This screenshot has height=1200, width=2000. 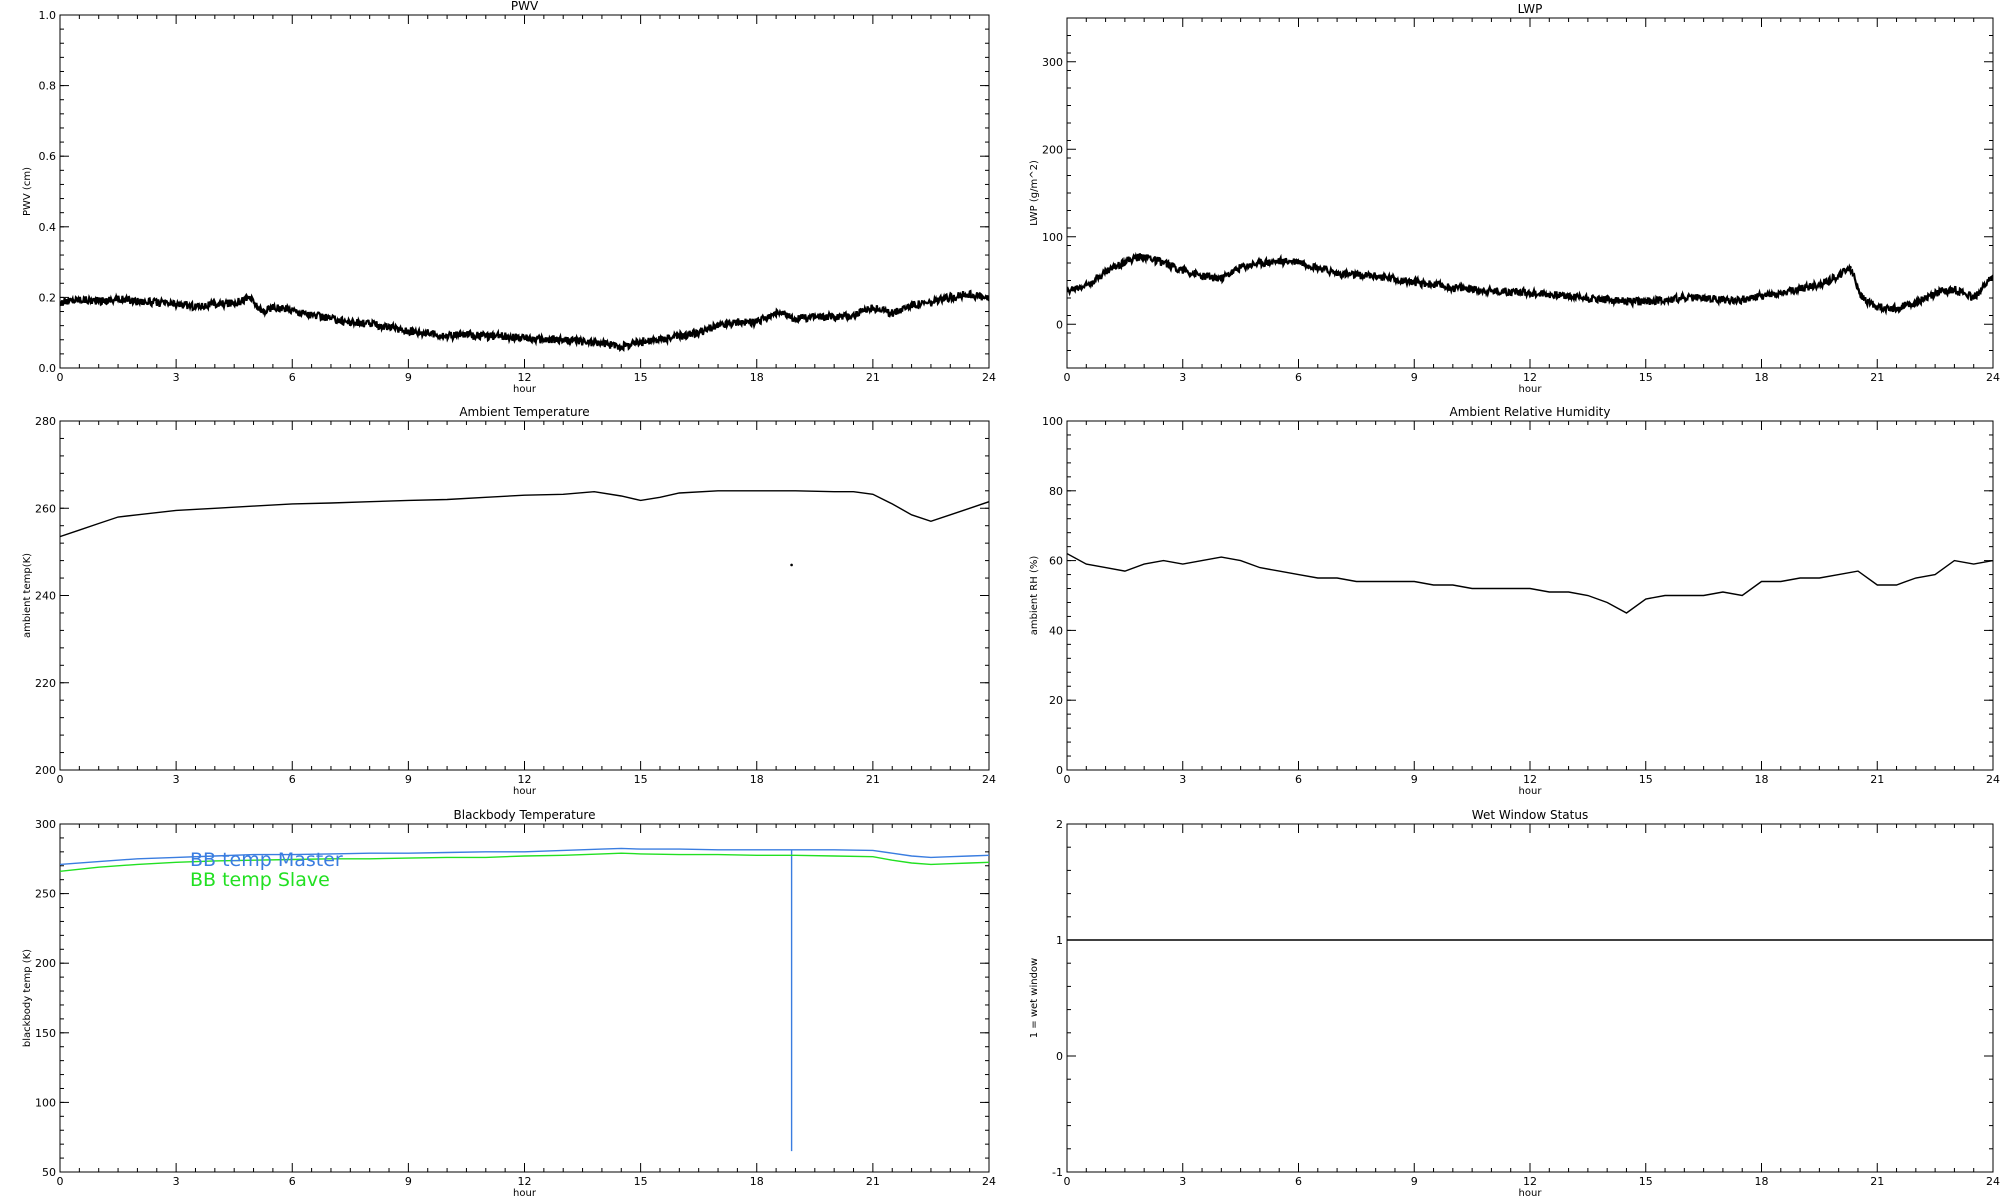 What do you see at coordinates (45, 508) in the screenshot?
I see `y-tick-label: 260` at bounding box center [45, 508].